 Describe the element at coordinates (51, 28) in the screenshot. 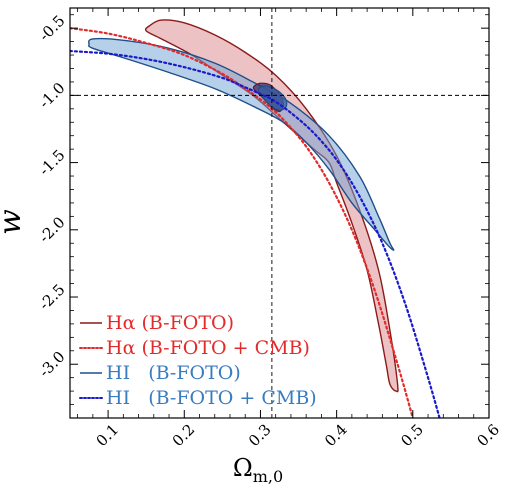

I see `y-tick-label: -0.5` at that location.